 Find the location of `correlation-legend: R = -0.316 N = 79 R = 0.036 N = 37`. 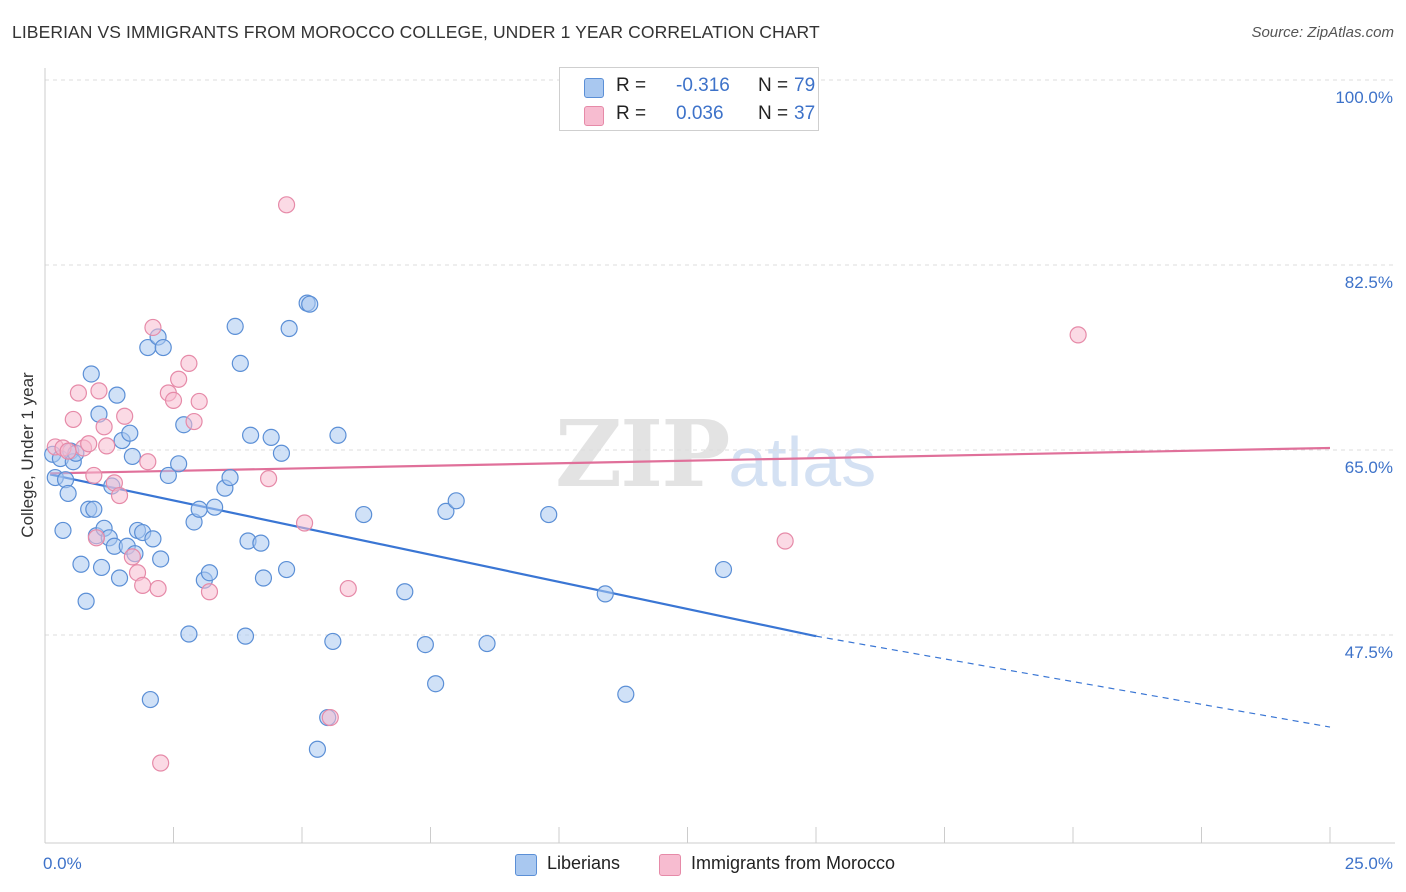

correlation-legend: R = -0.316 N = 79 R = 0.036 N = 37 is located at coordinates (689, 99).